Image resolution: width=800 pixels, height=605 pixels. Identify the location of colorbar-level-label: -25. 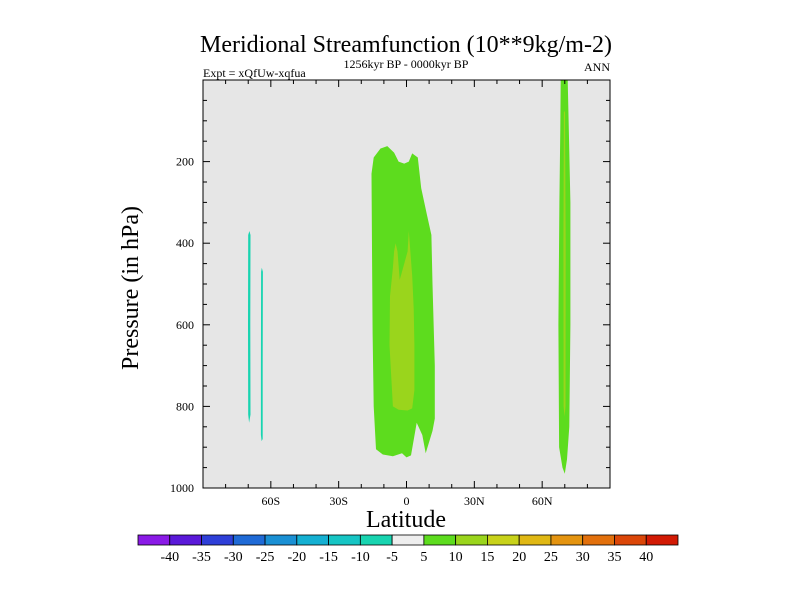
(265, 557).